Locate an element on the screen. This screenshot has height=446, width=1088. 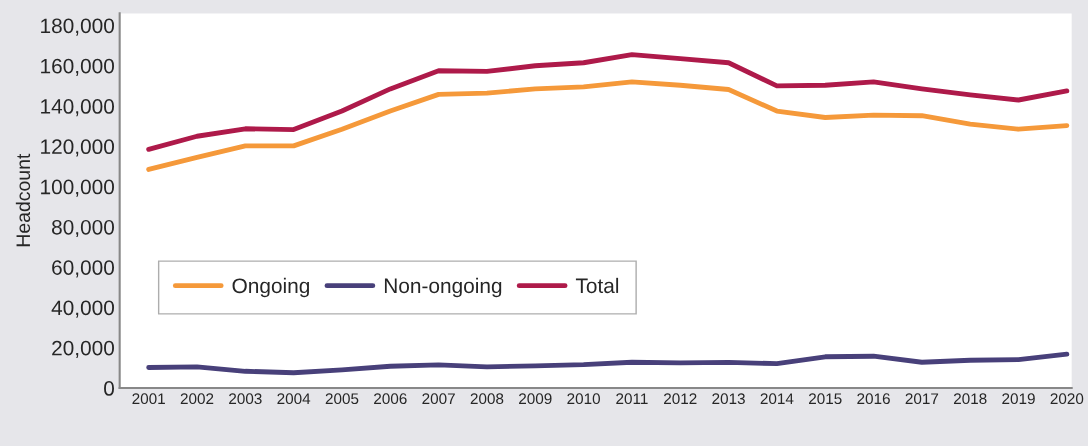
x-tick-label: 2003 is located at coordinates (245, 399).